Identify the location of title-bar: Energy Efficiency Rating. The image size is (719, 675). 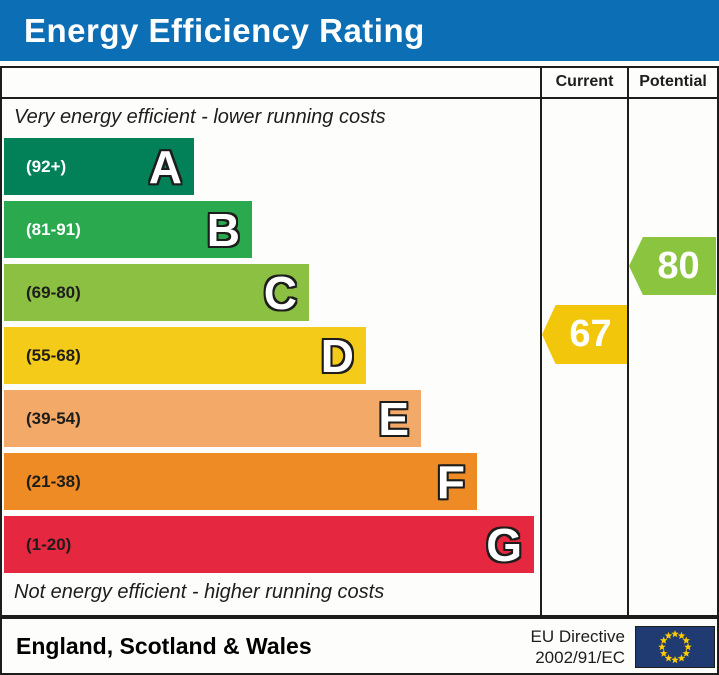
(359, 30).